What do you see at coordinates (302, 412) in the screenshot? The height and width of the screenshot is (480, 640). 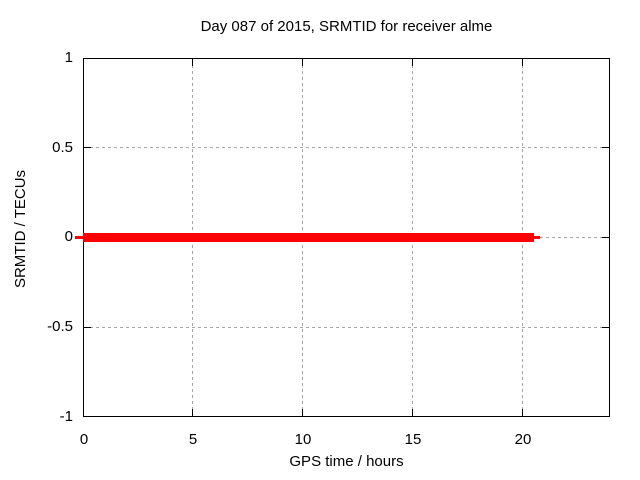 I see `tickmark-x-10-bottom` at bounding box center [302, 412].